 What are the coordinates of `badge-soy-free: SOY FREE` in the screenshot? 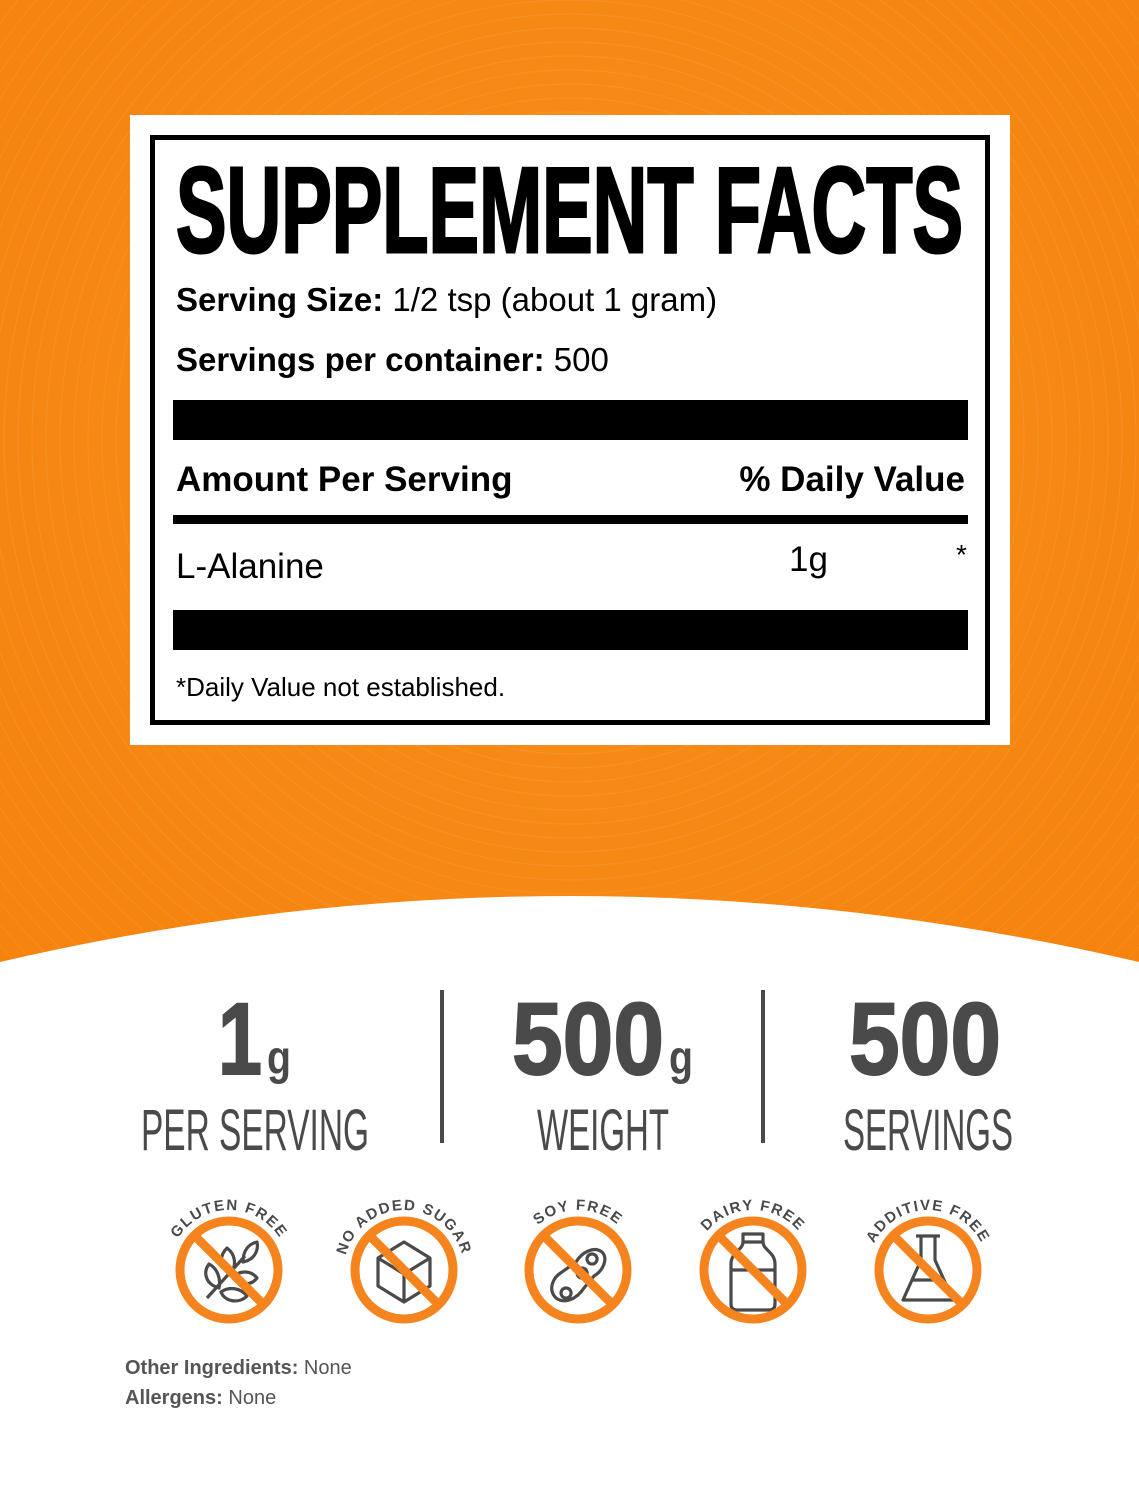 It's located at (578, 1260).